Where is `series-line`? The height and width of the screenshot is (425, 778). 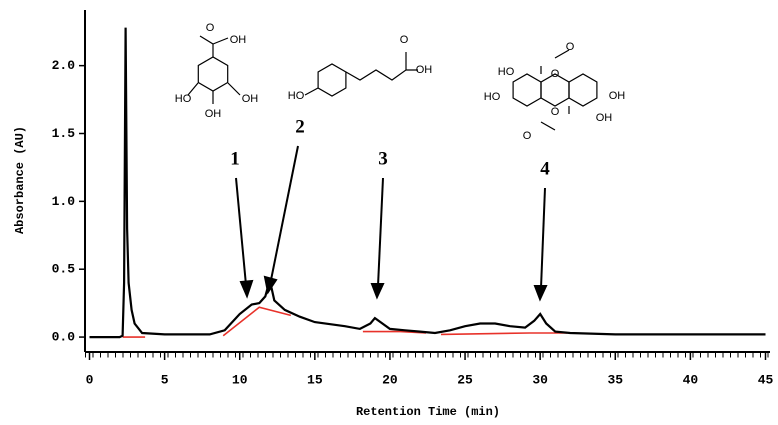 series-line is located at coordinates (345, 322).